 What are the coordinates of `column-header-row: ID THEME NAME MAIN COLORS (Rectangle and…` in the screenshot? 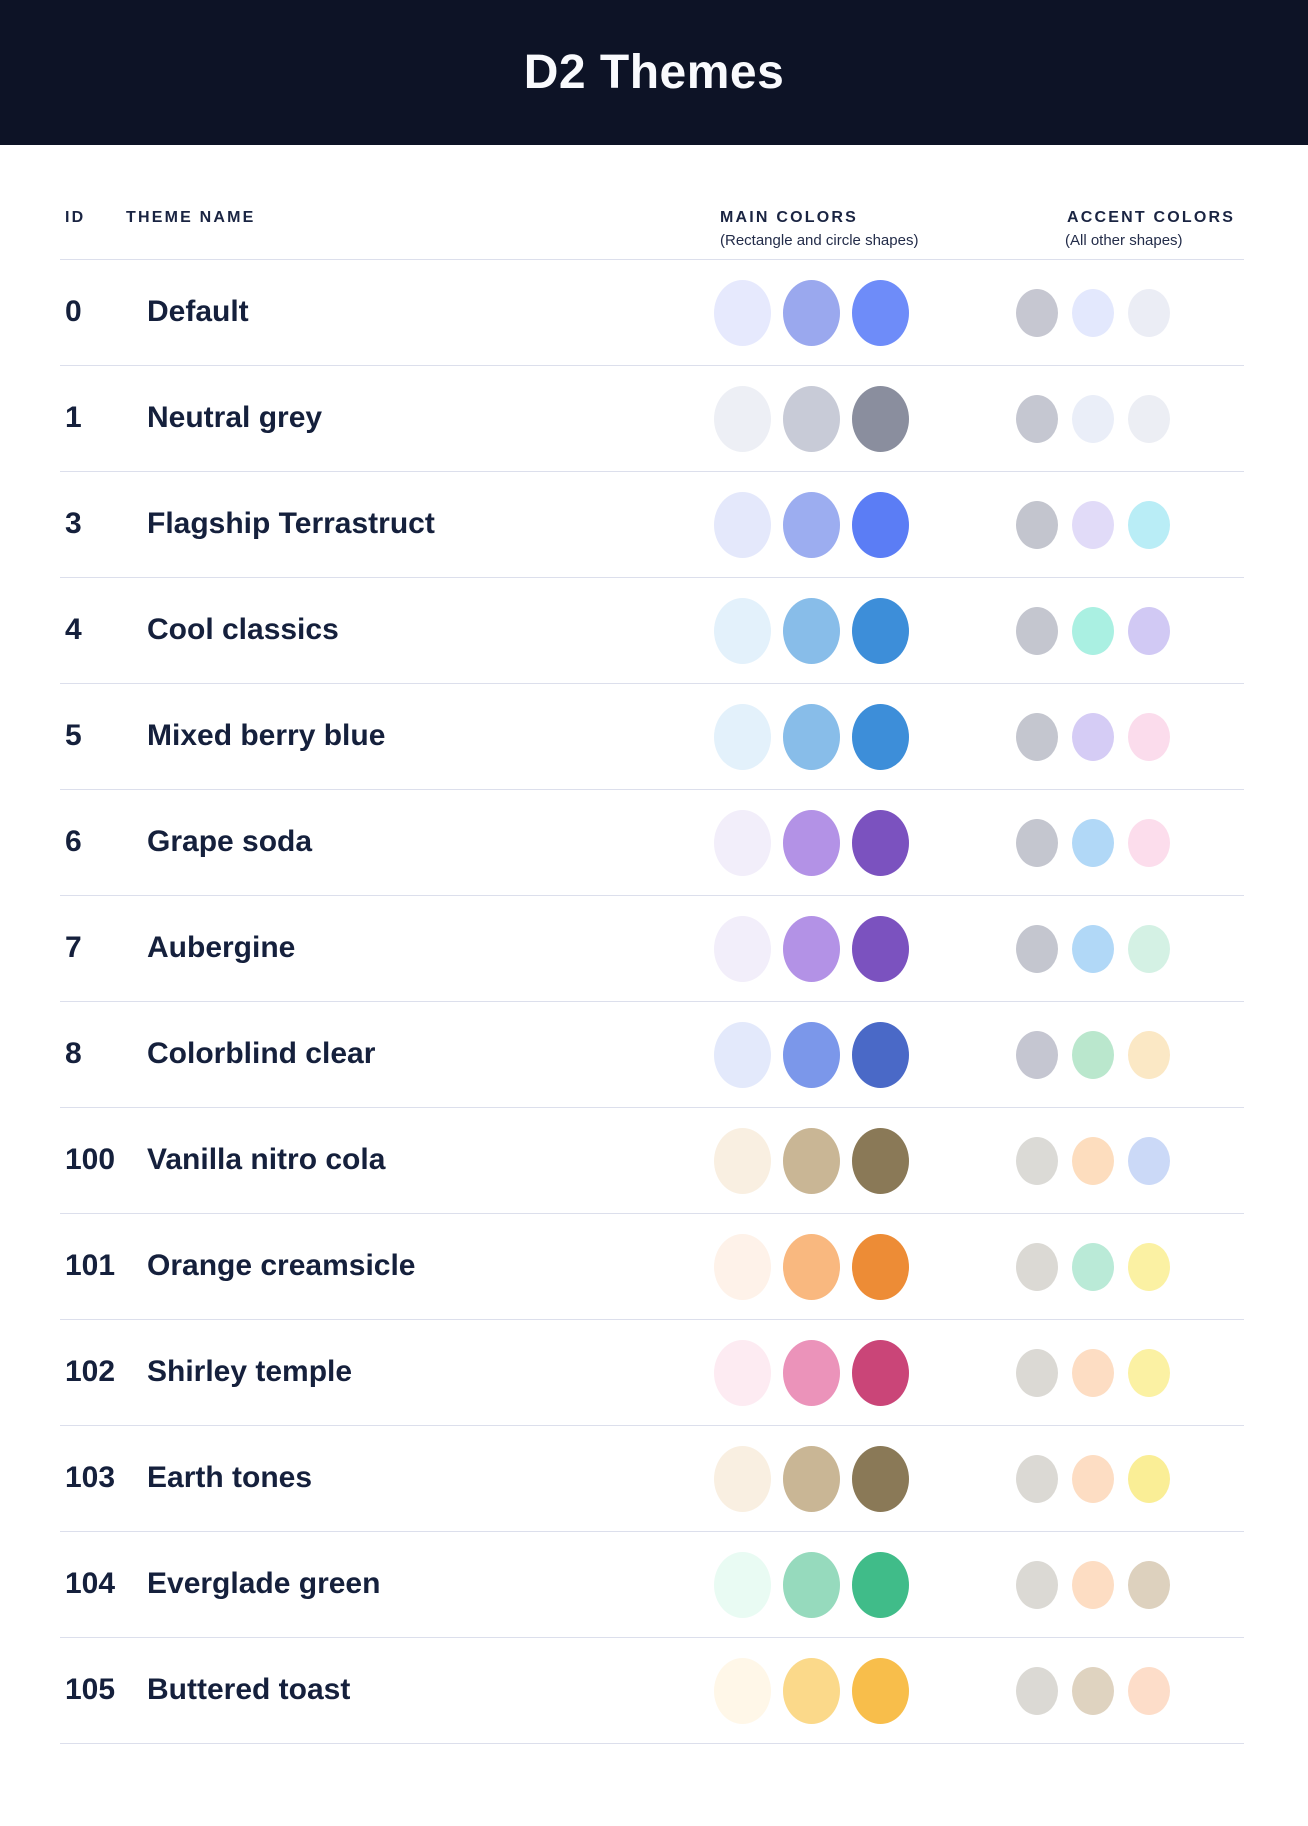 It's located at (652, 202).